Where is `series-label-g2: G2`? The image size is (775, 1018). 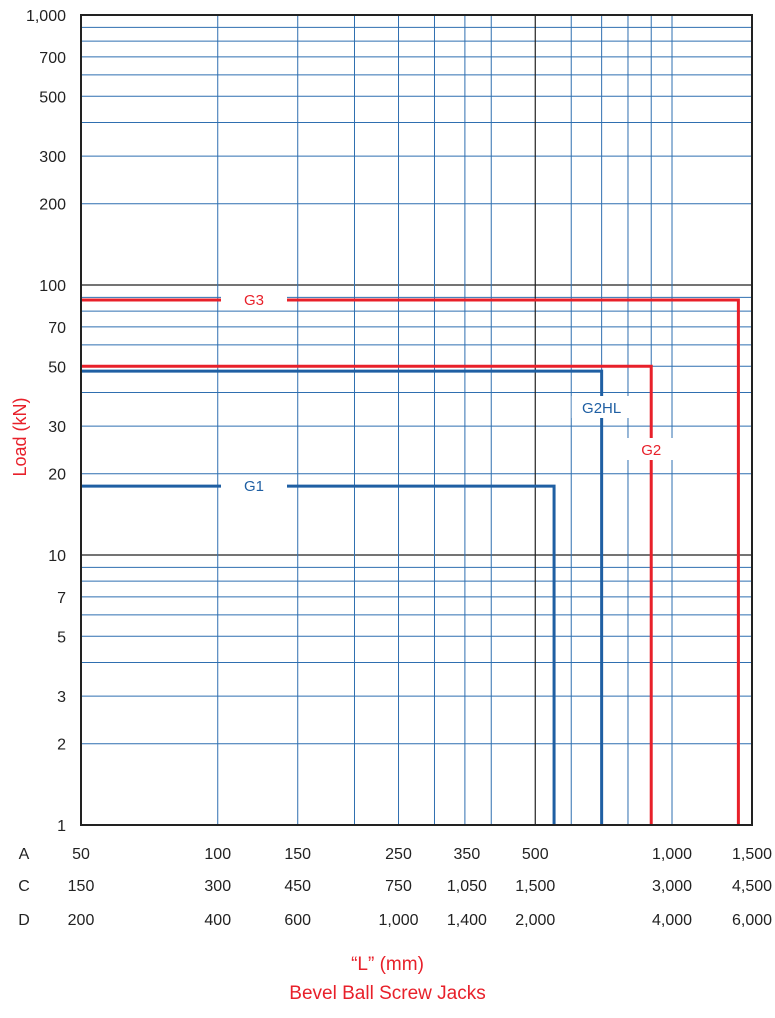 series-label-g2: G2 is located at coordinates (651, 450).